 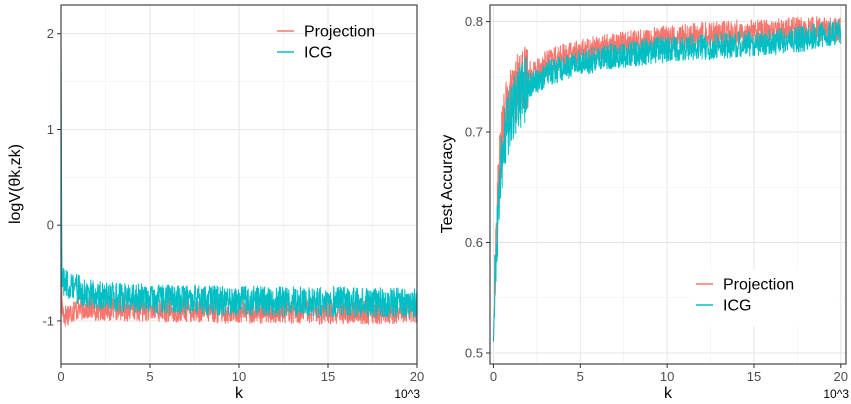 I want to click on y-tick-label: -1, so click(x=48, y=320).